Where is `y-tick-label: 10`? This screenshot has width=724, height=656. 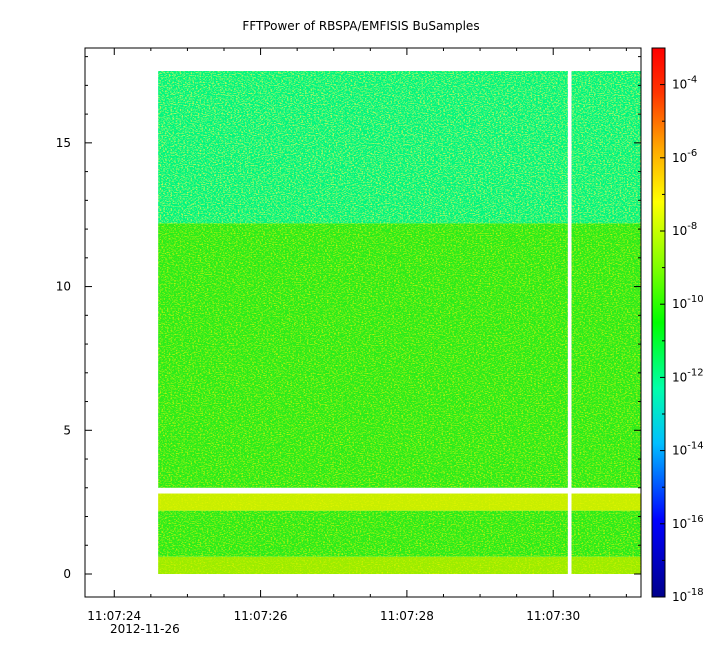 y-tick-label: 10 is located at coordinates (63, 287).